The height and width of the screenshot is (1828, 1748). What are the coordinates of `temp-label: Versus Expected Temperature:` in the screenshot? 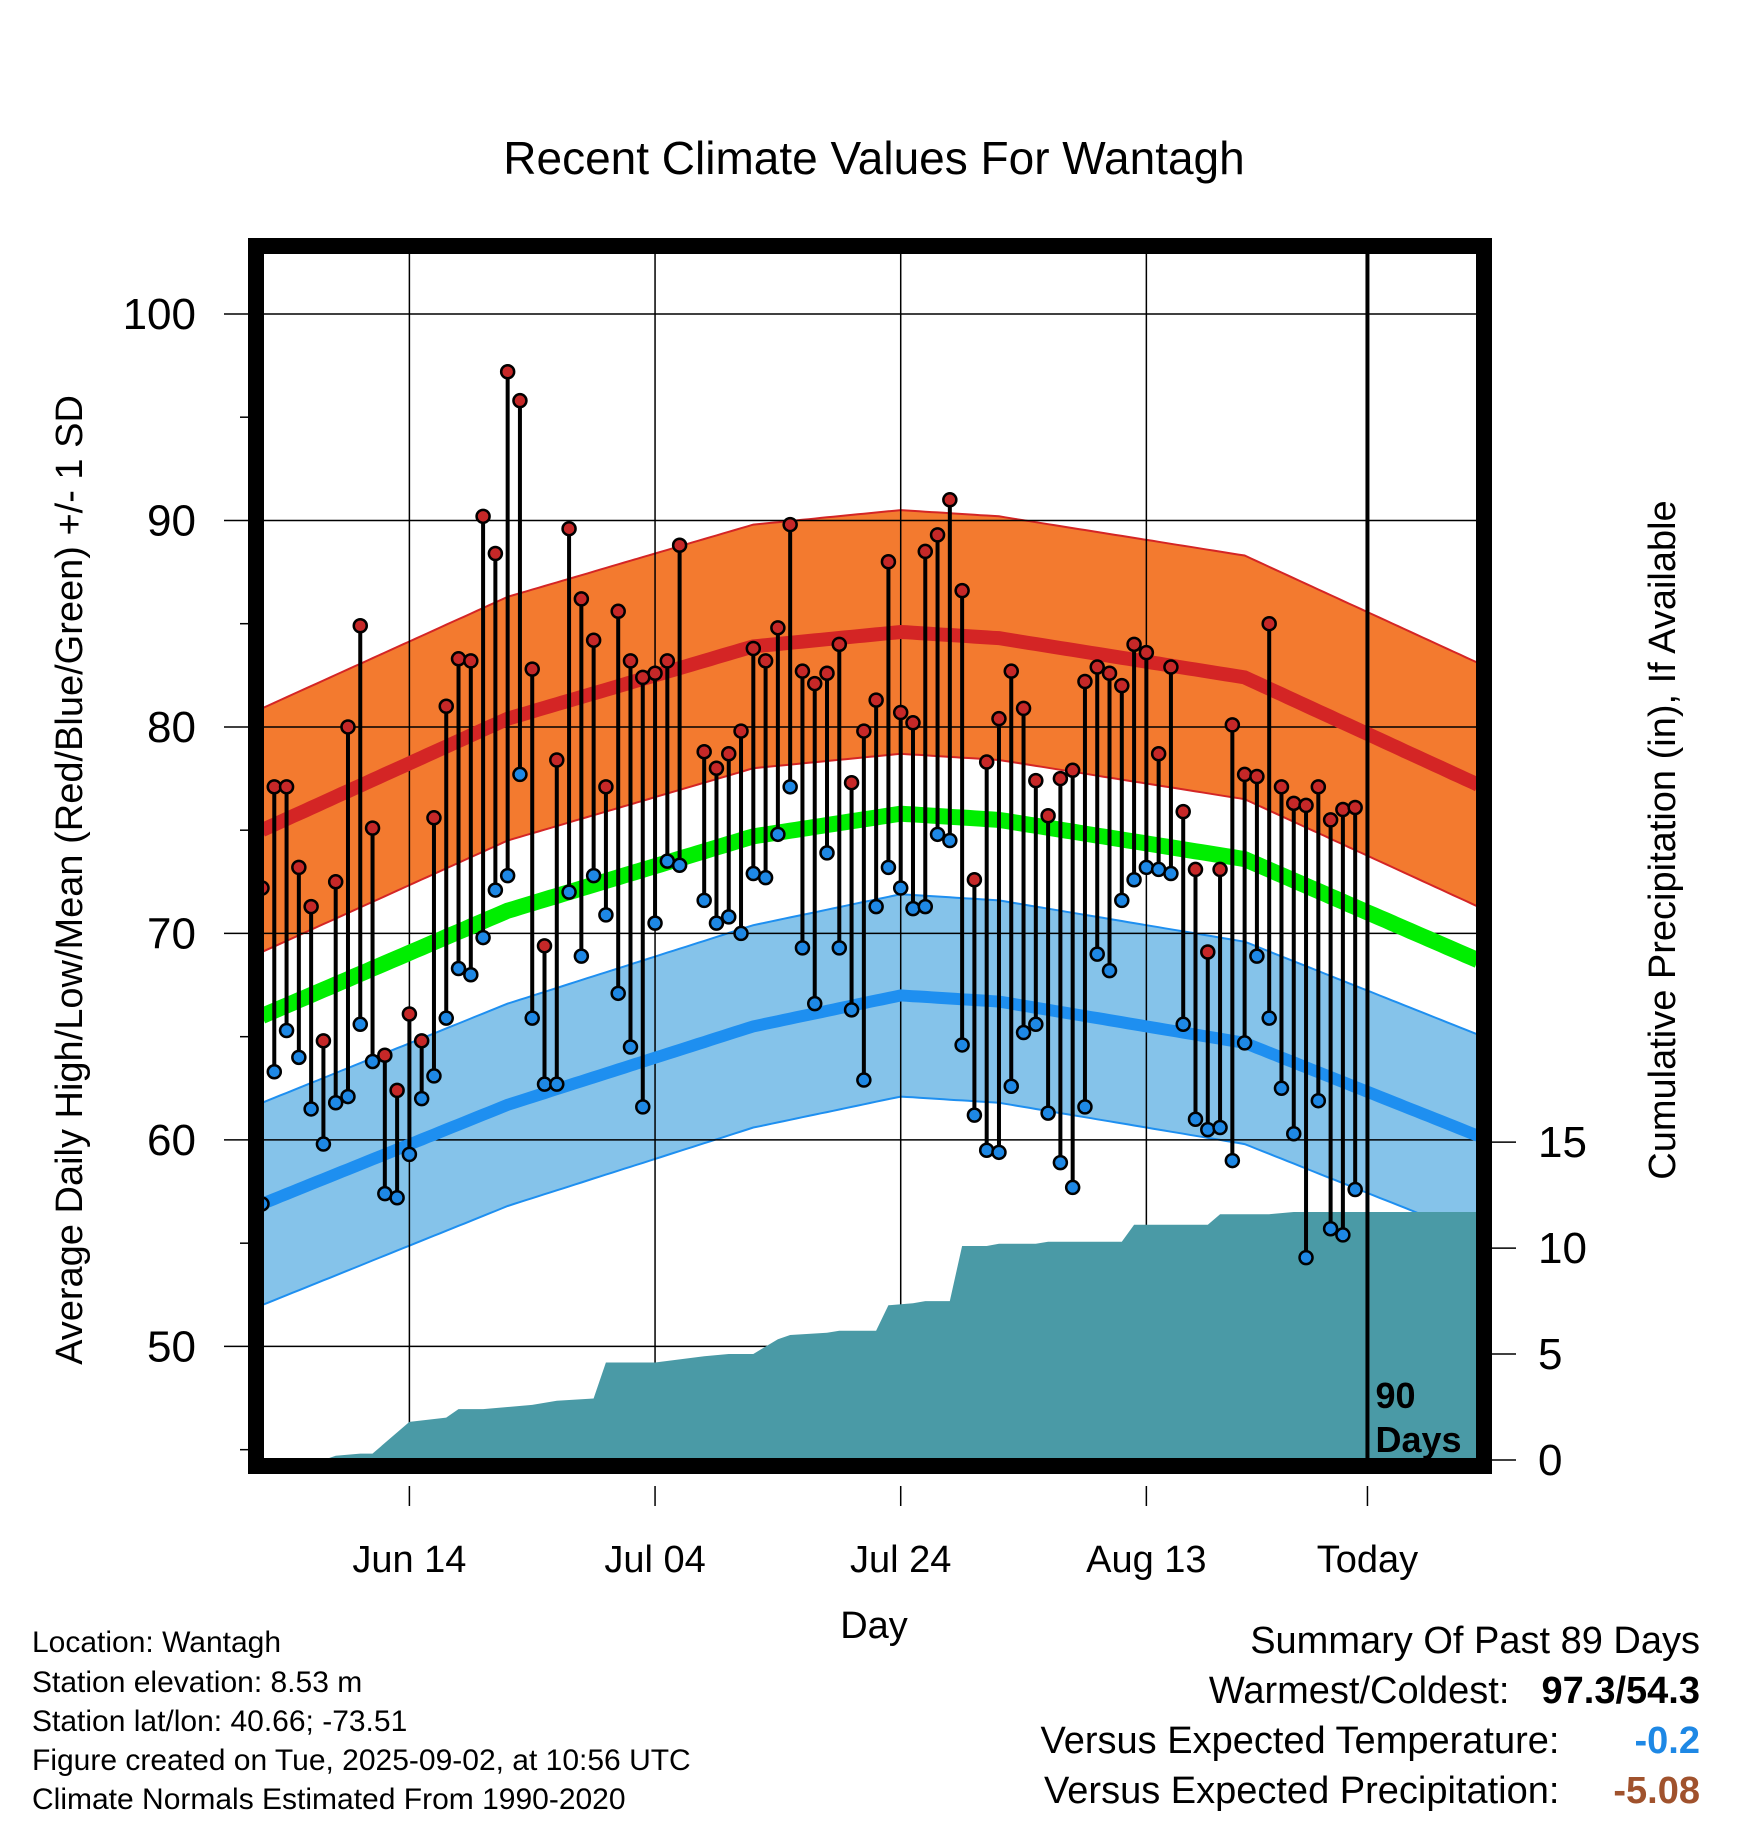 It's located at (1300, 1741).